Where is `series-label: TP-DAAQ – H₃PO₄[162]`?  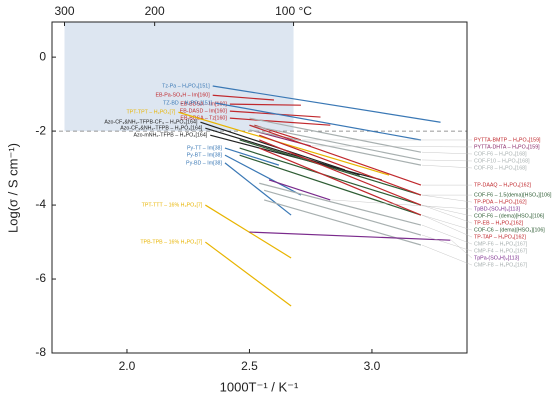
series-label: TP-DAAQ – H₃PO₄[162] is located at coordinates (503, 186).